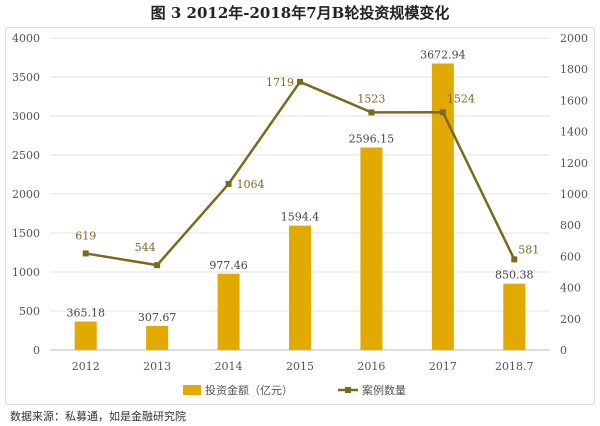 The width and height of the screenshot is (600, 426). What do you see at coordinates (228, 265) in the screenshot?
I see `bar-label: 977.46` at bounding box center [228, 265].